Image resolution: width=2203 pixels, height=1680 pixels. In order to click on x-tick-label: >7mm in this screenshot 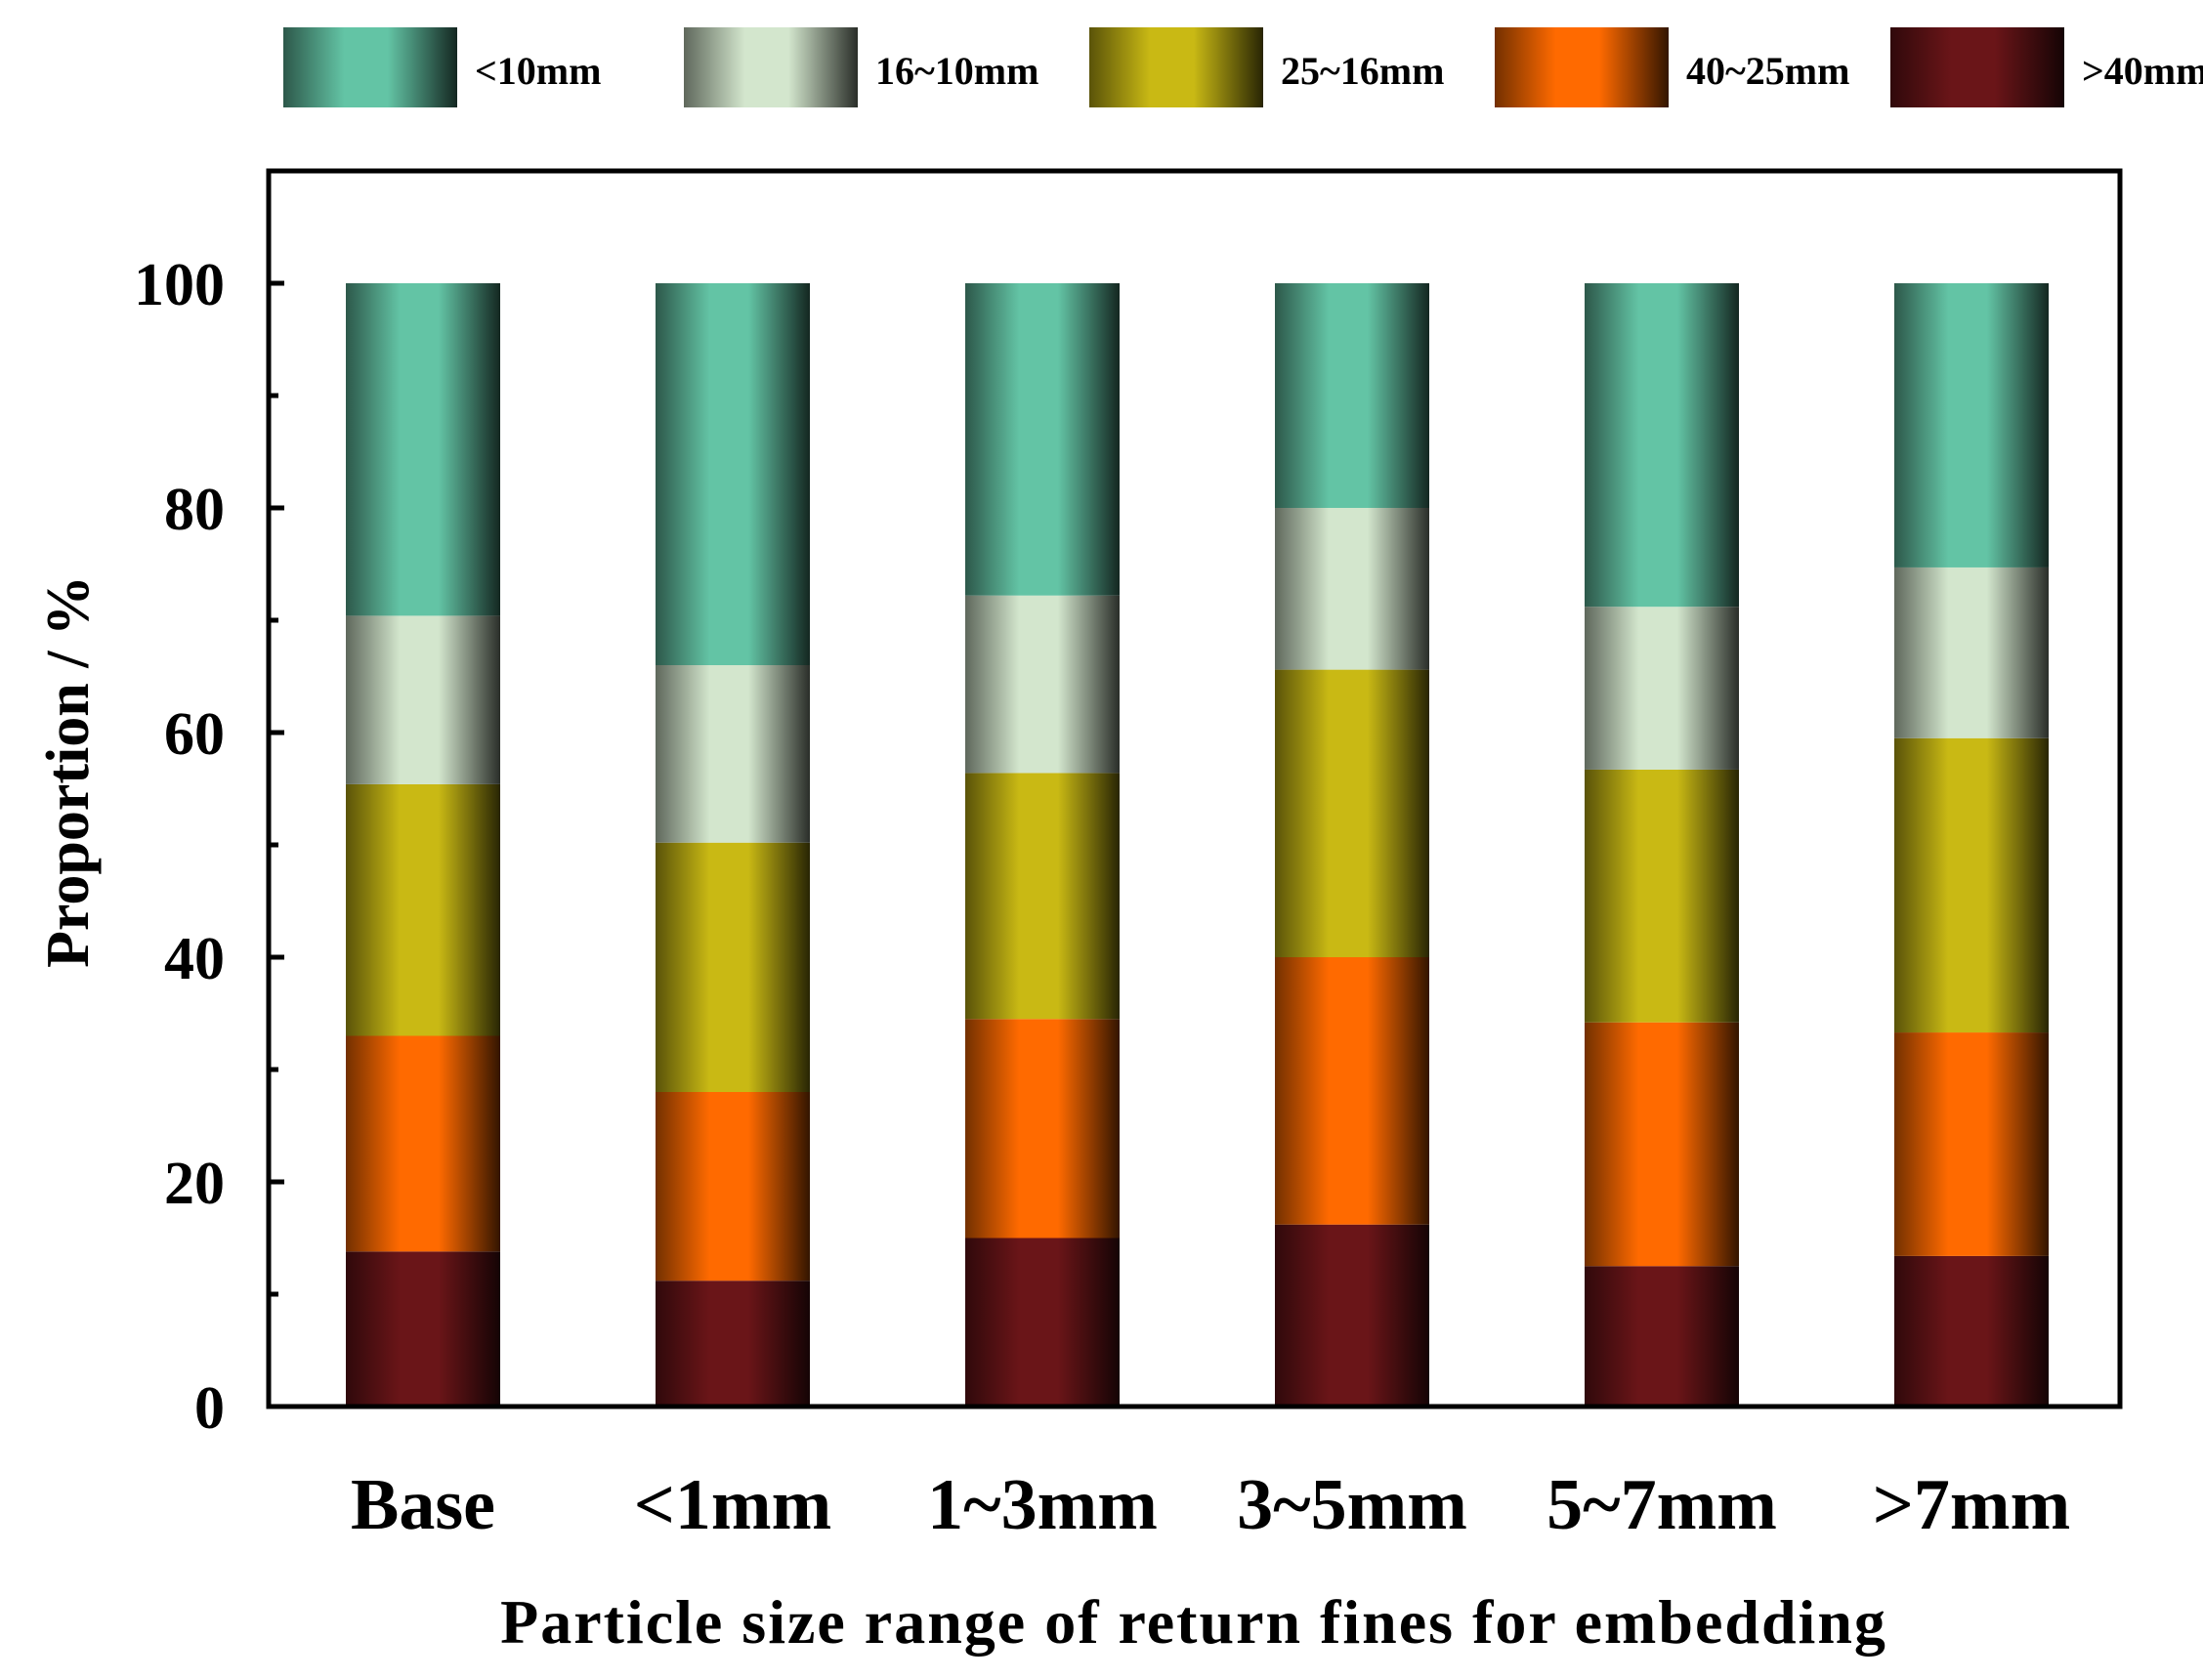, I will do `click(1971, 1505)`.